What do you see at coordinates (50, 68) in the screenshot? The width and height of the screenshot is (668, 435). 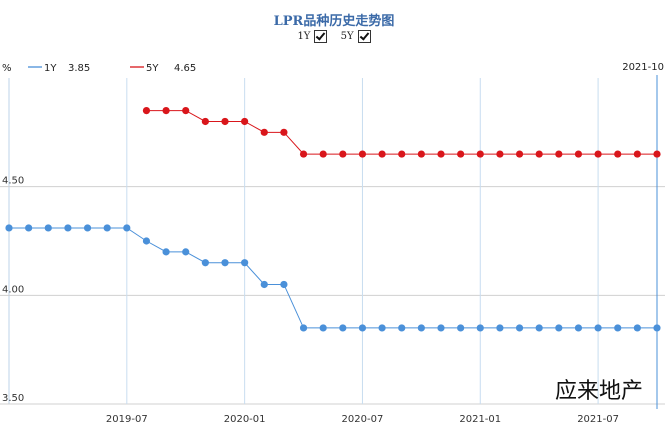 I see `legend-1y-name: 1Y` at bounding box center [50, 68].